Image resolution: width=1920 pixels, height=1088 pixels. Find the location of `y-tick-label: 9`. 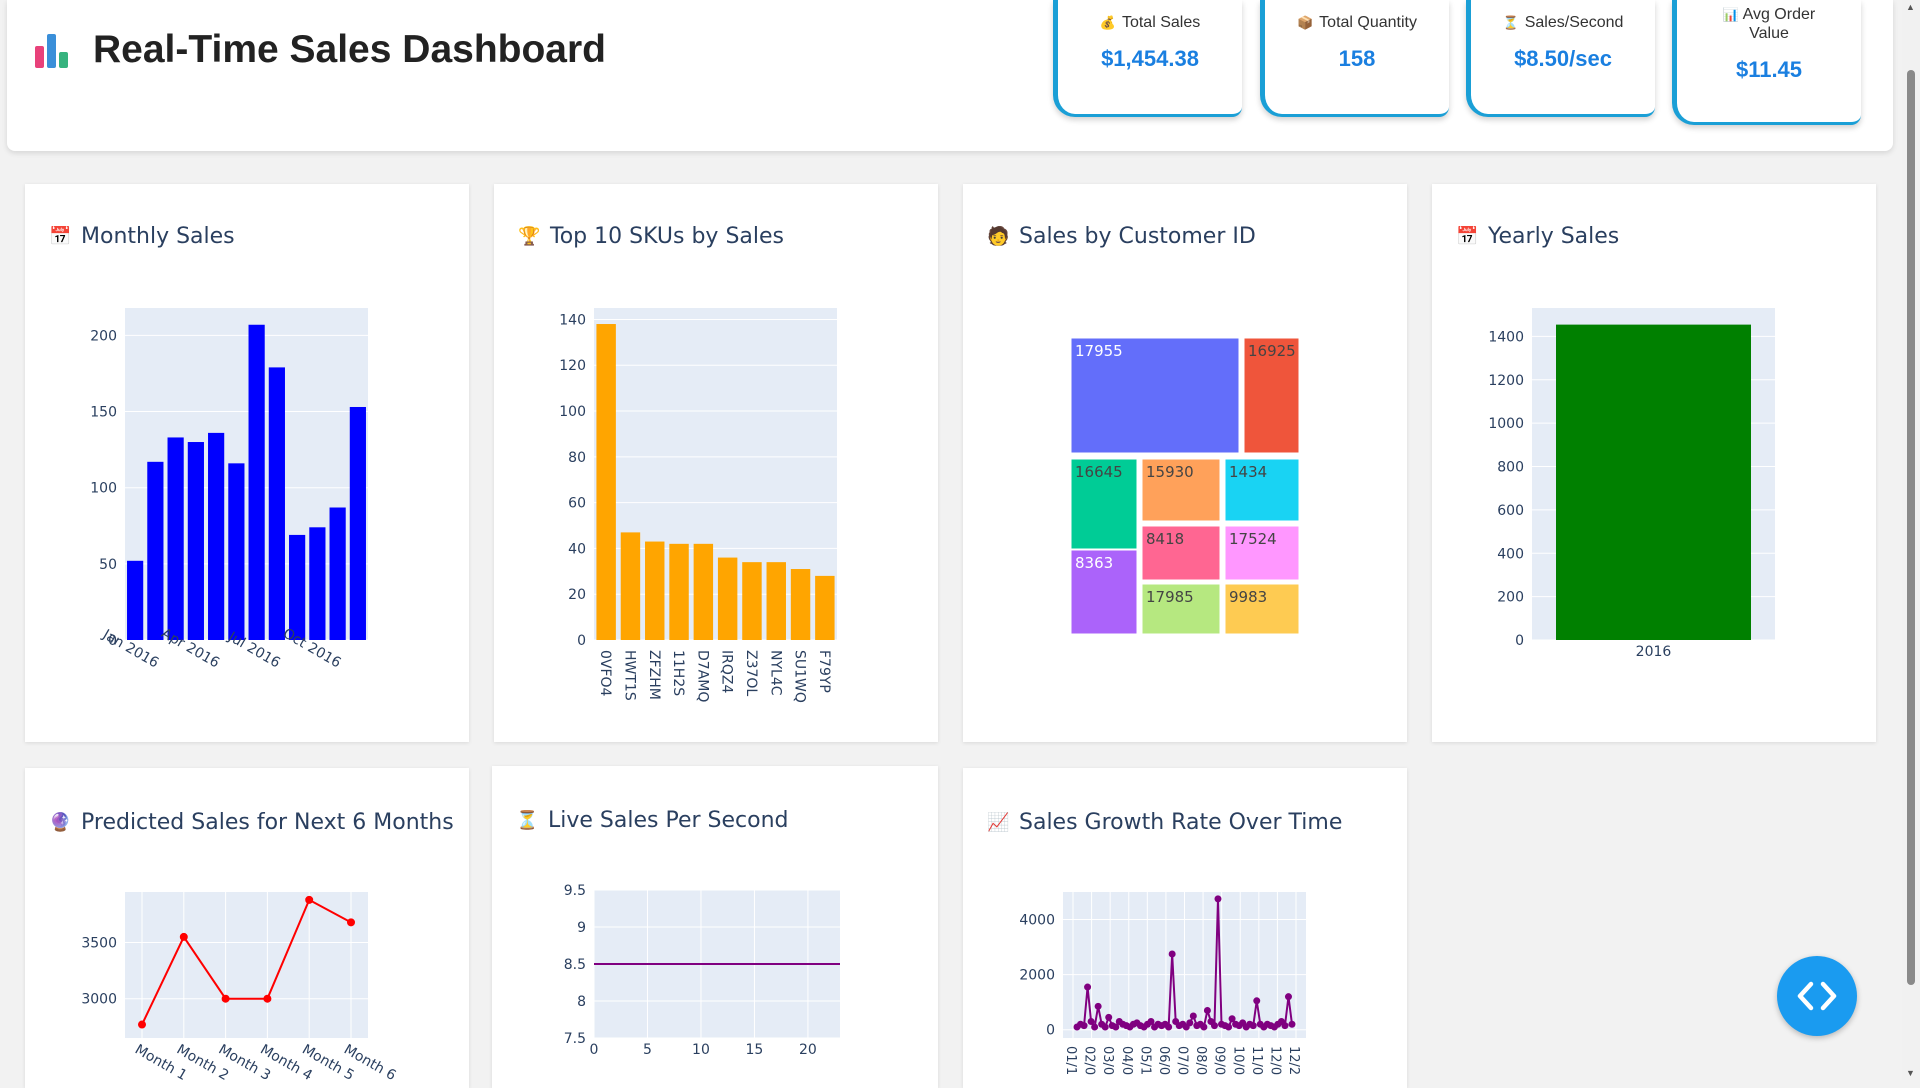

y-tick-label: 9 is located at coordinates (581, 928).